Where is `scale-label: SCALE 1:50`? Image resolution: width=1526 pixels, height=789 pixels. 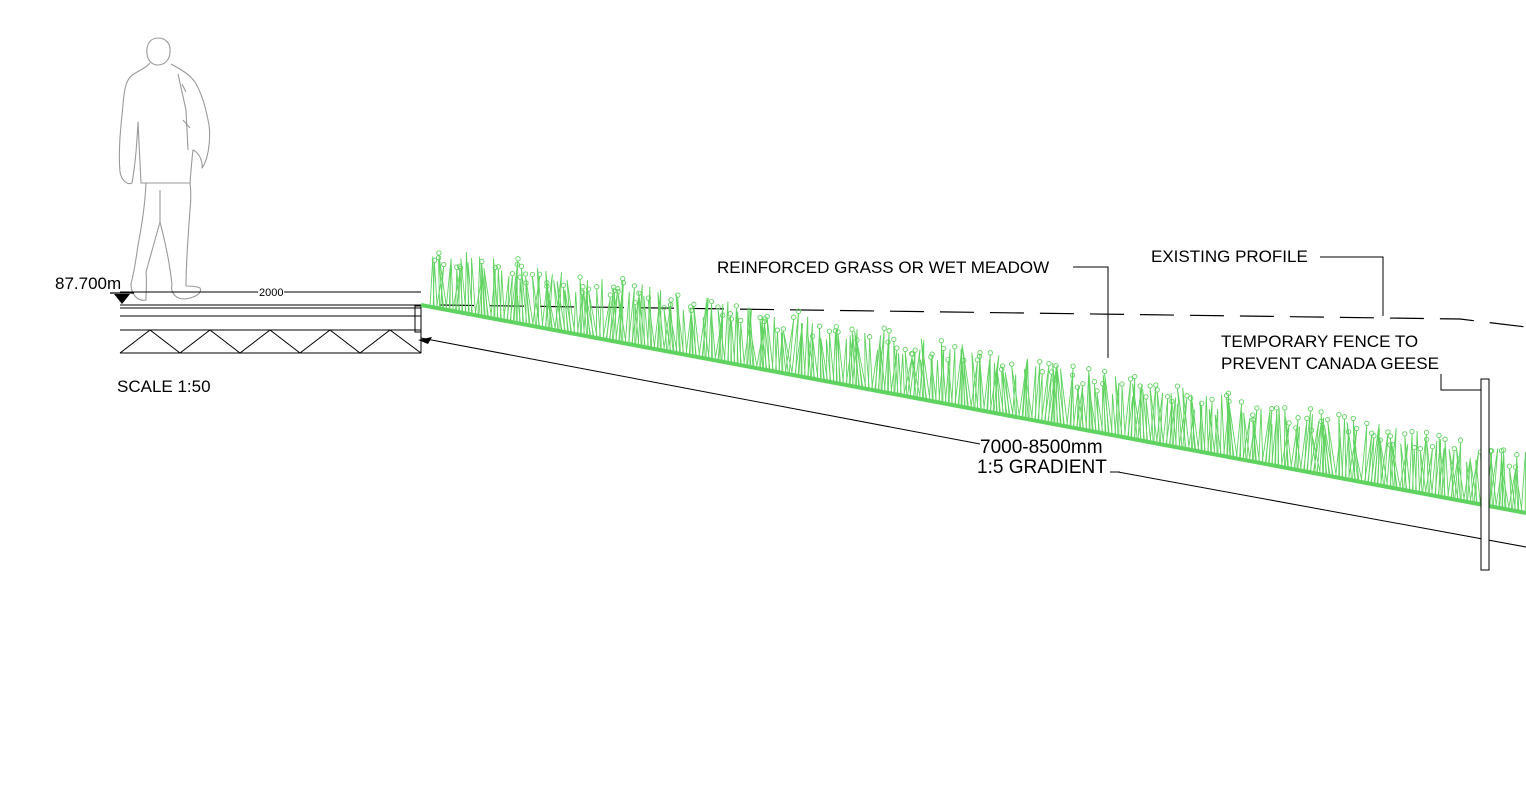
scale-label: SCALE 1:50 is located at coordinates (164, 386).